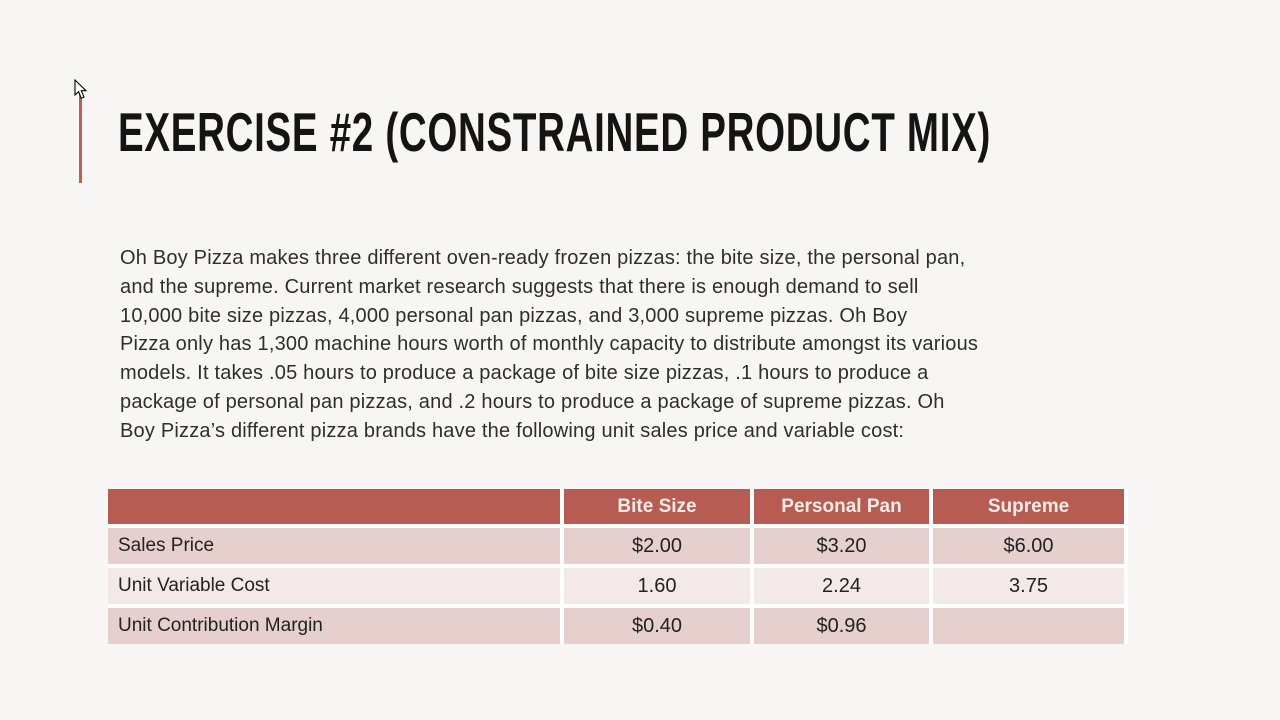 Image resolution: width=1280 pixels, height=720 pixels. I want to click on table-header-empty, so click(334, 506).